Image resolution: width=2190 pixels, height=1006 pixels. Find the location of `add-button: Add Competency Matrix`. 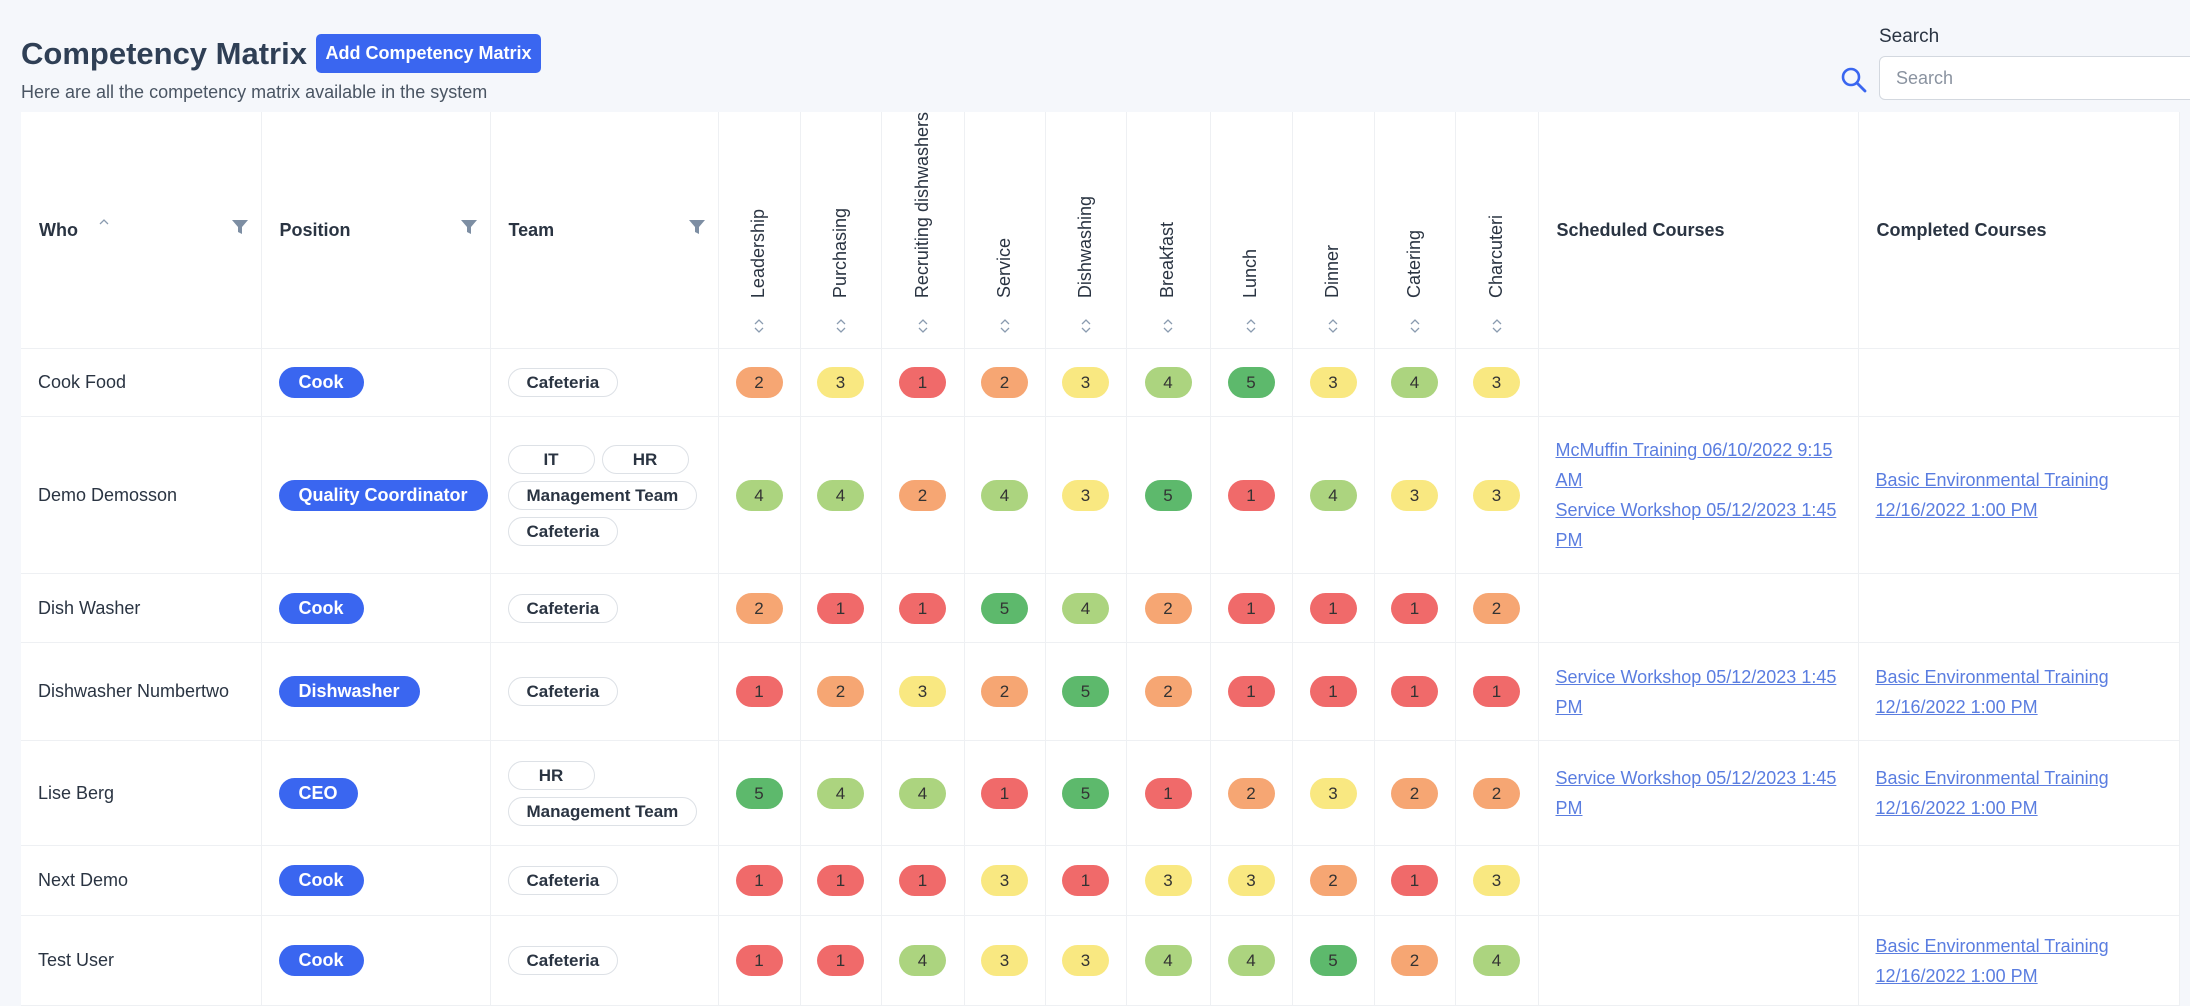

add-button: Add Competency Matrix is located at coordinates (428, 53).